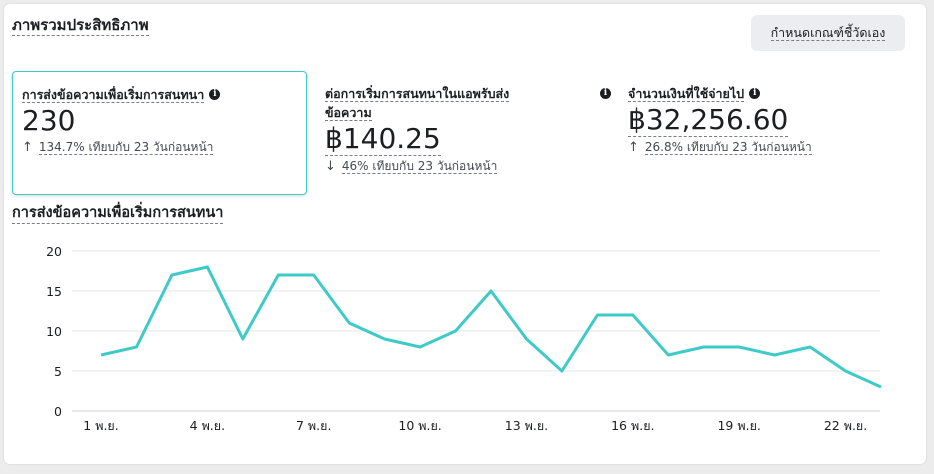 This screenshot has height=474, width=934. I want to click on y-tick-label: 20, so click(54, 251).